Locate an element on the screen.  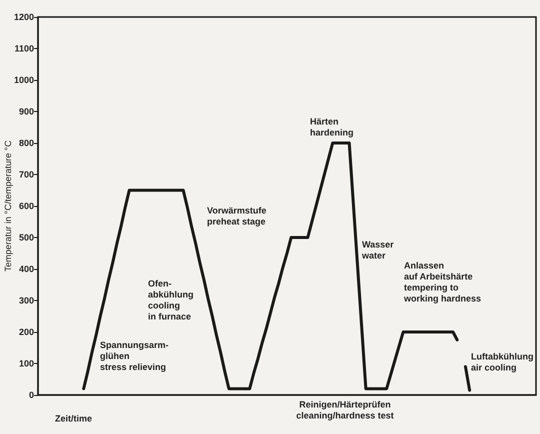
annotation: Wasser water is located at coordinates (377, 250).